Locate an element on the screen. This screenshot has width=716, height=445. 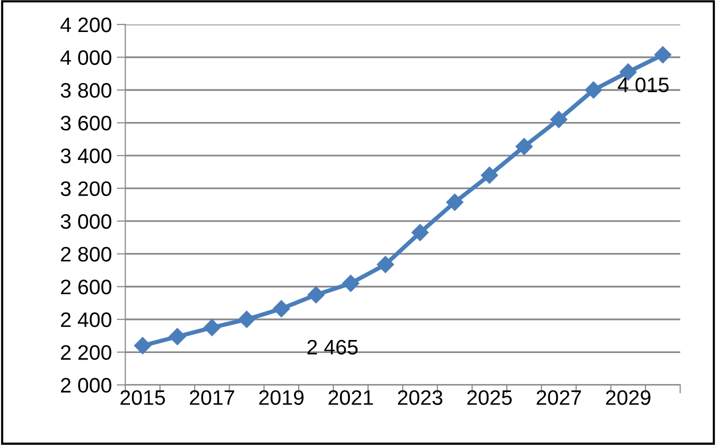
y-tick-label: 4 200 is located at coordinates (86, 24).